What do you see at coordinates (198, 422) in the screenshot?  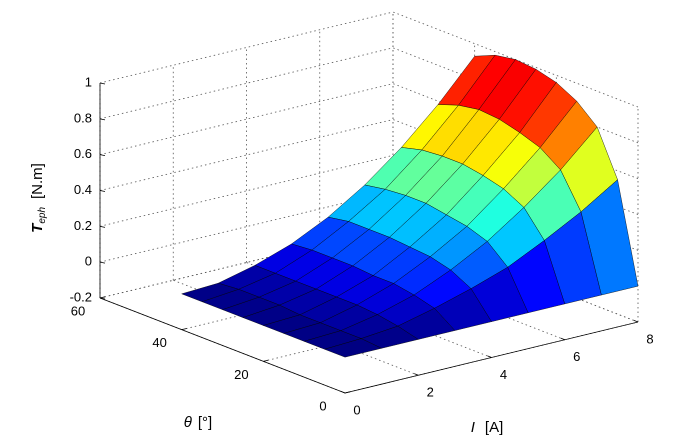 I see `y-axis-label: θ [°]` at bounding box center [198, 422].